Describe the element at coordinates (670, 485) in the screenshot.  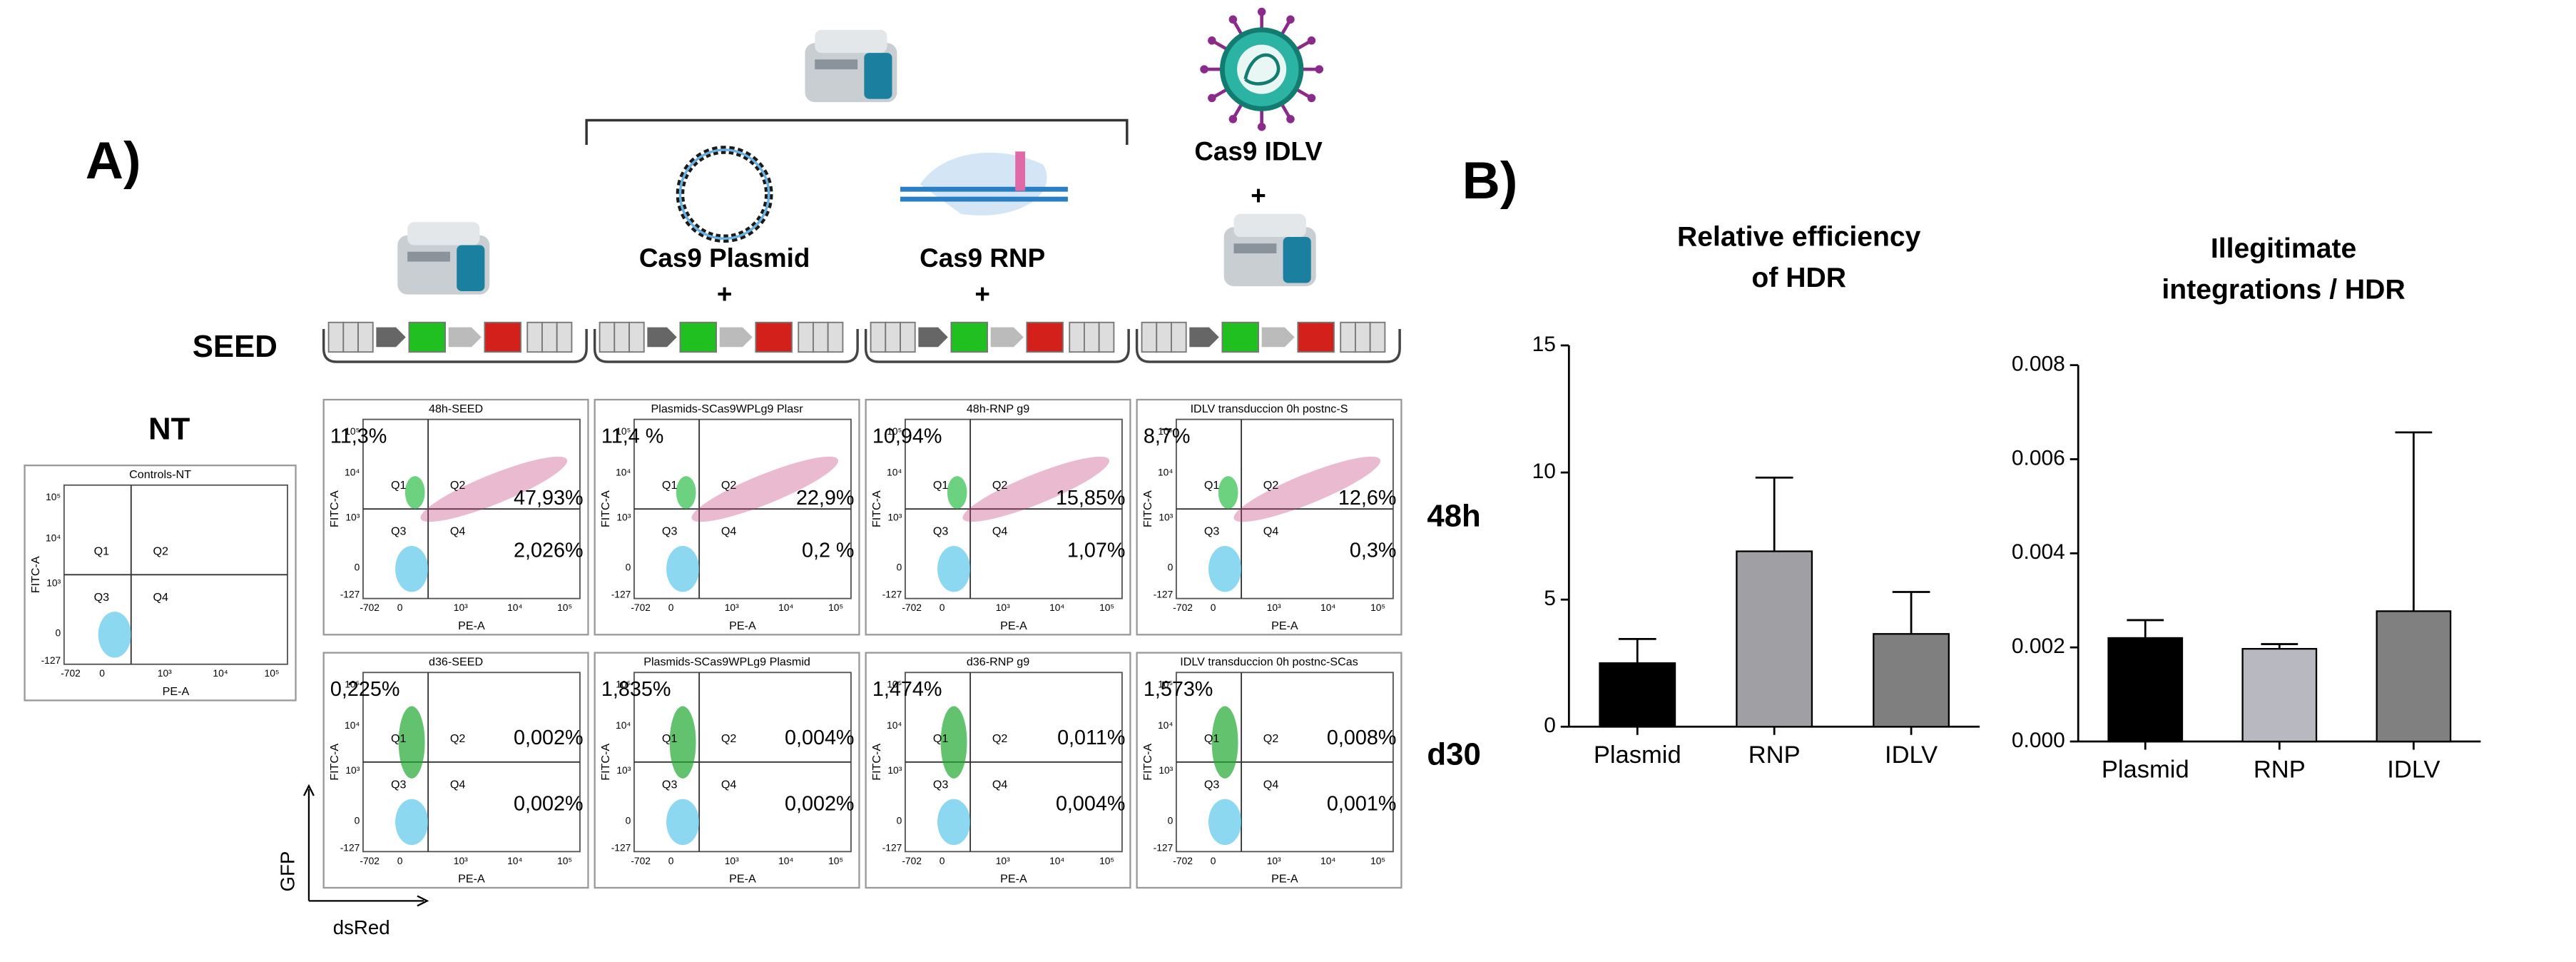
I see `quadrant-label: Q1` at that location.